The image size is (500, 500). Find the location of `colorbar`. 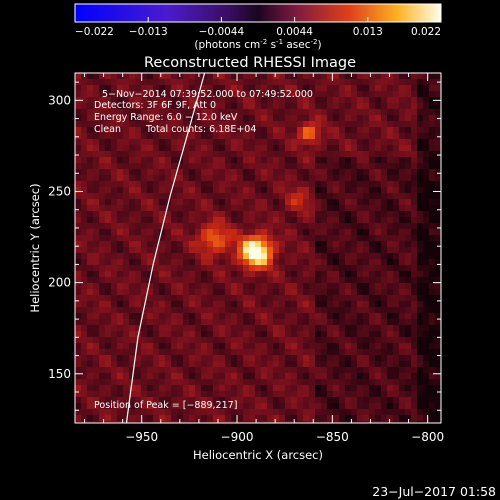

colorbar is located at coordinates (258, 13).